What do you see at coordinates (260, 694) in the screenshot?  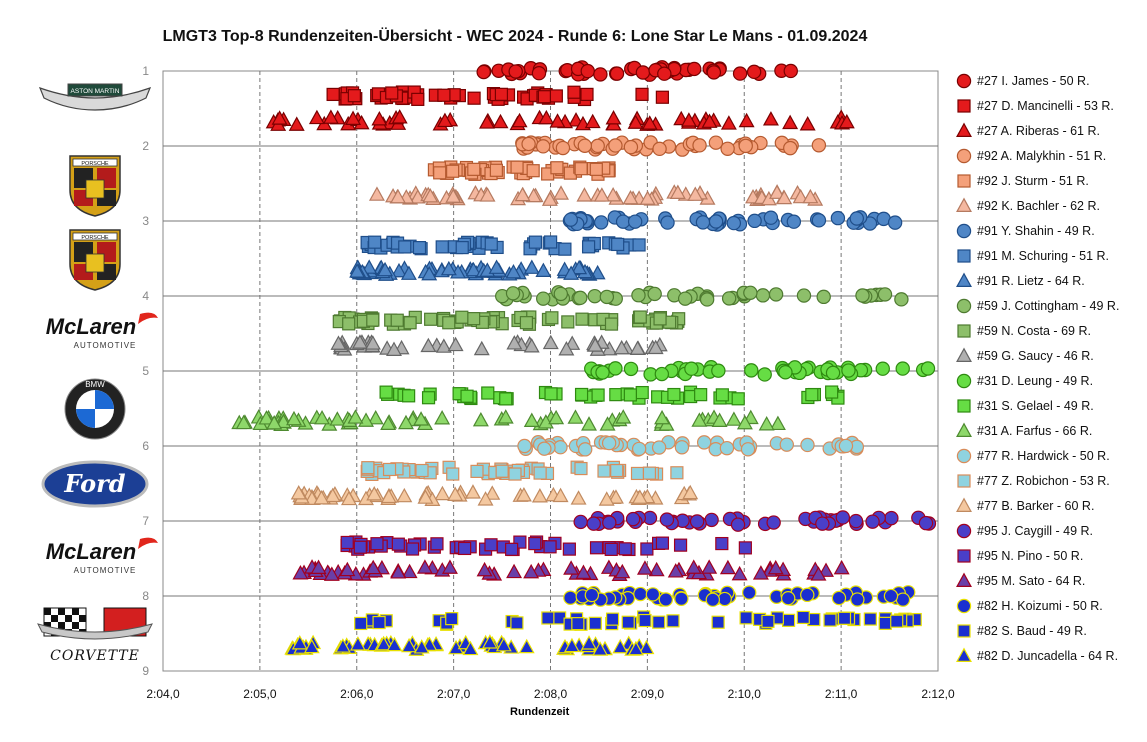 I see `x-tick-label: 2:05,0` at bounding box center [260, 694].